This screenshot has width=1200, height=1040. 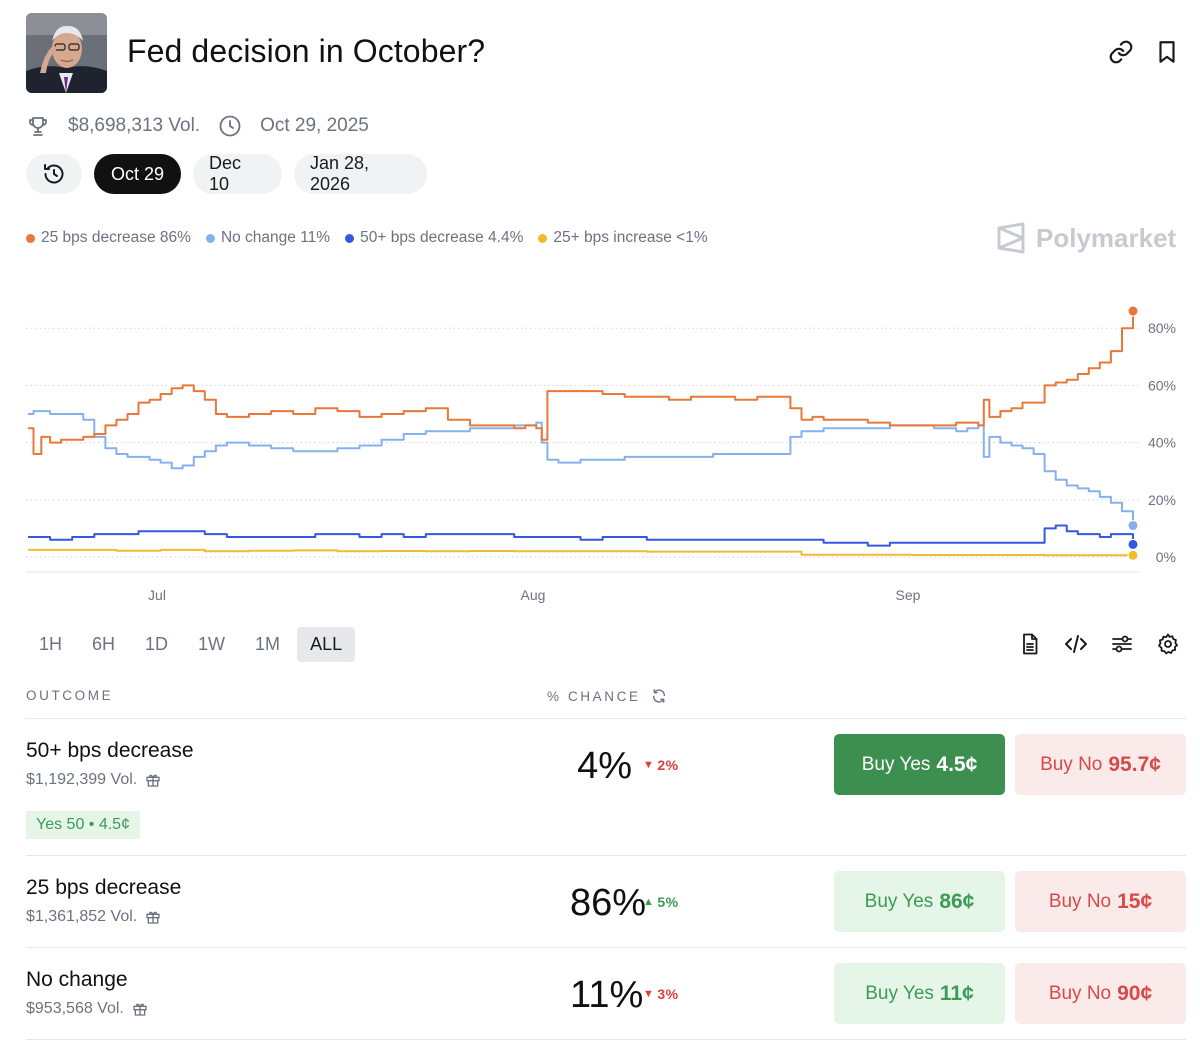 I want to click on outcome-chance: 11%, so click(x=607, y=995).